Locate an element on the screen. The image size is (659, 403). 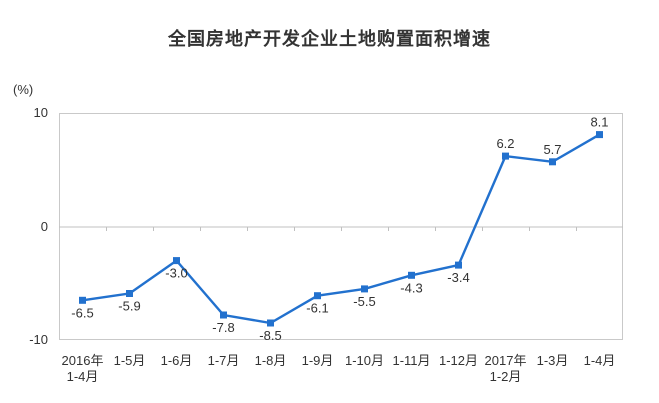
data-point-label: -5.9 is located at coordinates (129, 306).